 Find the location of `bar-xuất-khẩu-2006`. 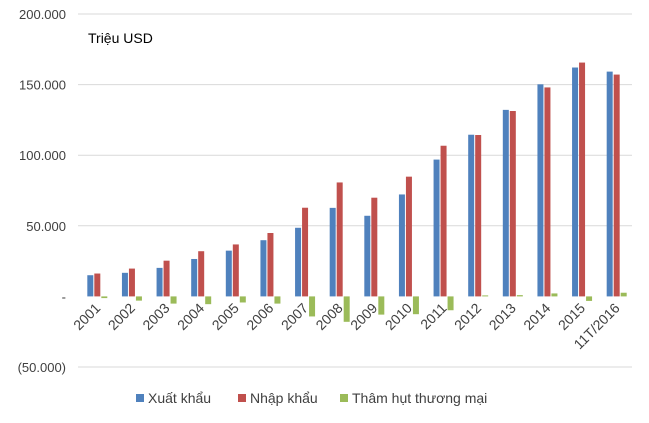

bar-xuất-khẩu-2006 is located at coordinates (263, 268).